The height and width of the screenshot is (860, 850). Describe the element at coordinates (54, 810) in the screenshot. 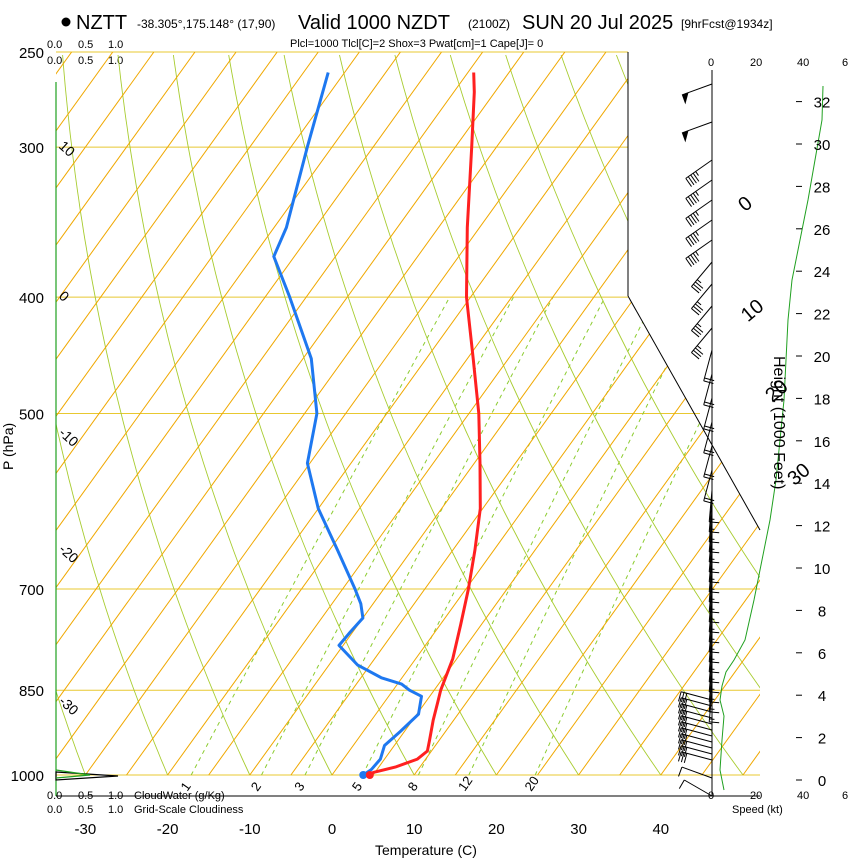

I see `cloudiness-tick-bottom-0: 0.0` at that location.